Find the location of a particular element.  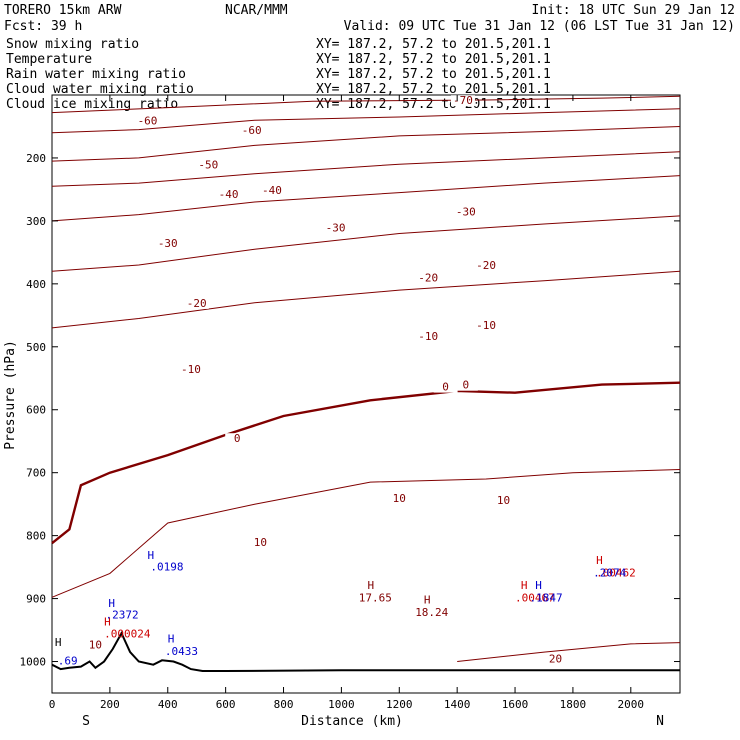

x-tick-label: 1200 is located at coordinates (399, 704).